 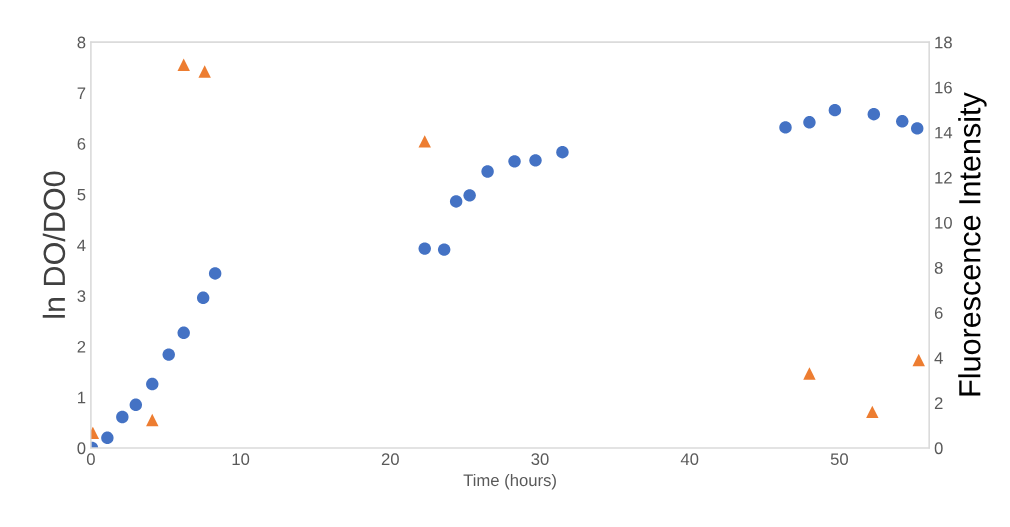 I want to click on x-tick-label: 20, so click(x=390, y=459).